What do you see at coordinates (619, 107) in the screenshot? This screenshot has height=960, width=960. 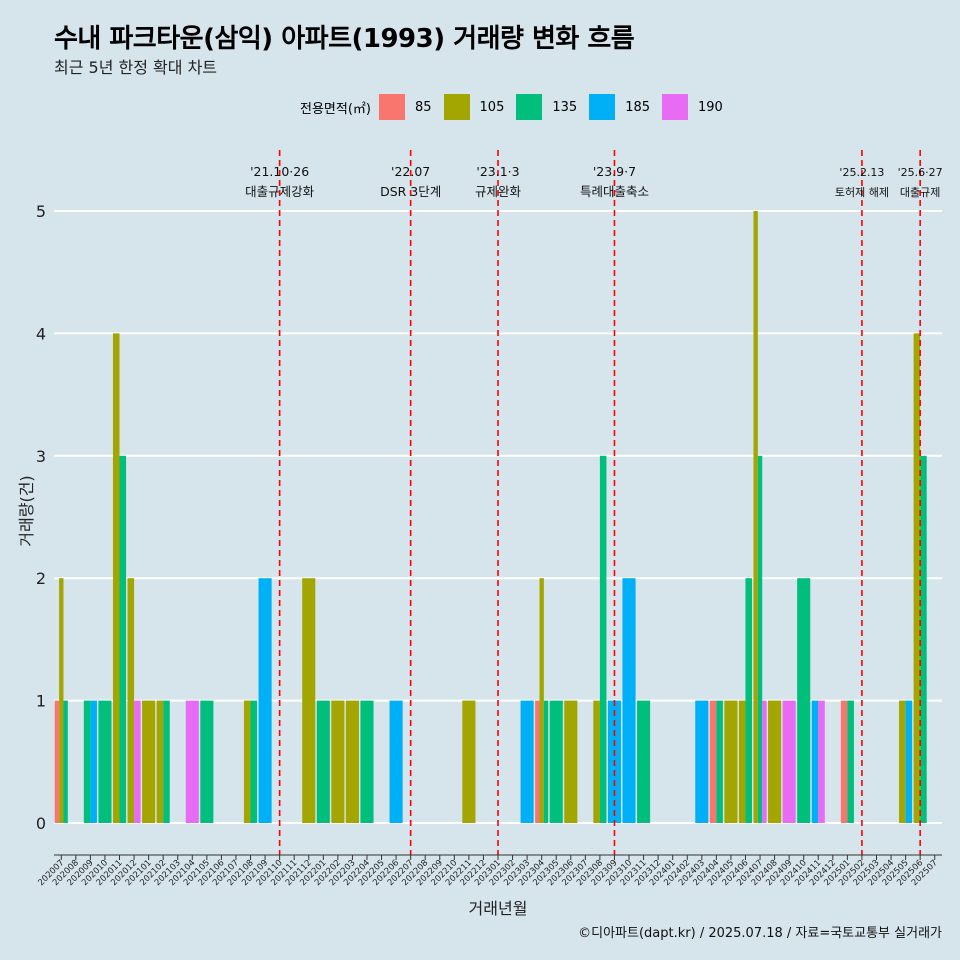 I see `legend-item-185: 185` at bounding box center [619, 107].